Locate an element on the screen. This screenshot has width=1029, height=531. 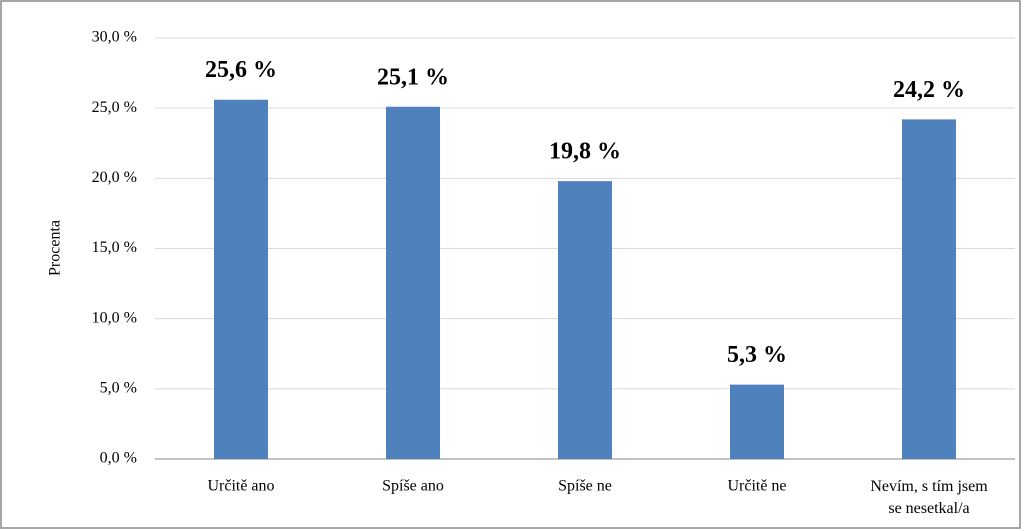
y-tick-label: 15,0 % is located at coordinates (114, 247).